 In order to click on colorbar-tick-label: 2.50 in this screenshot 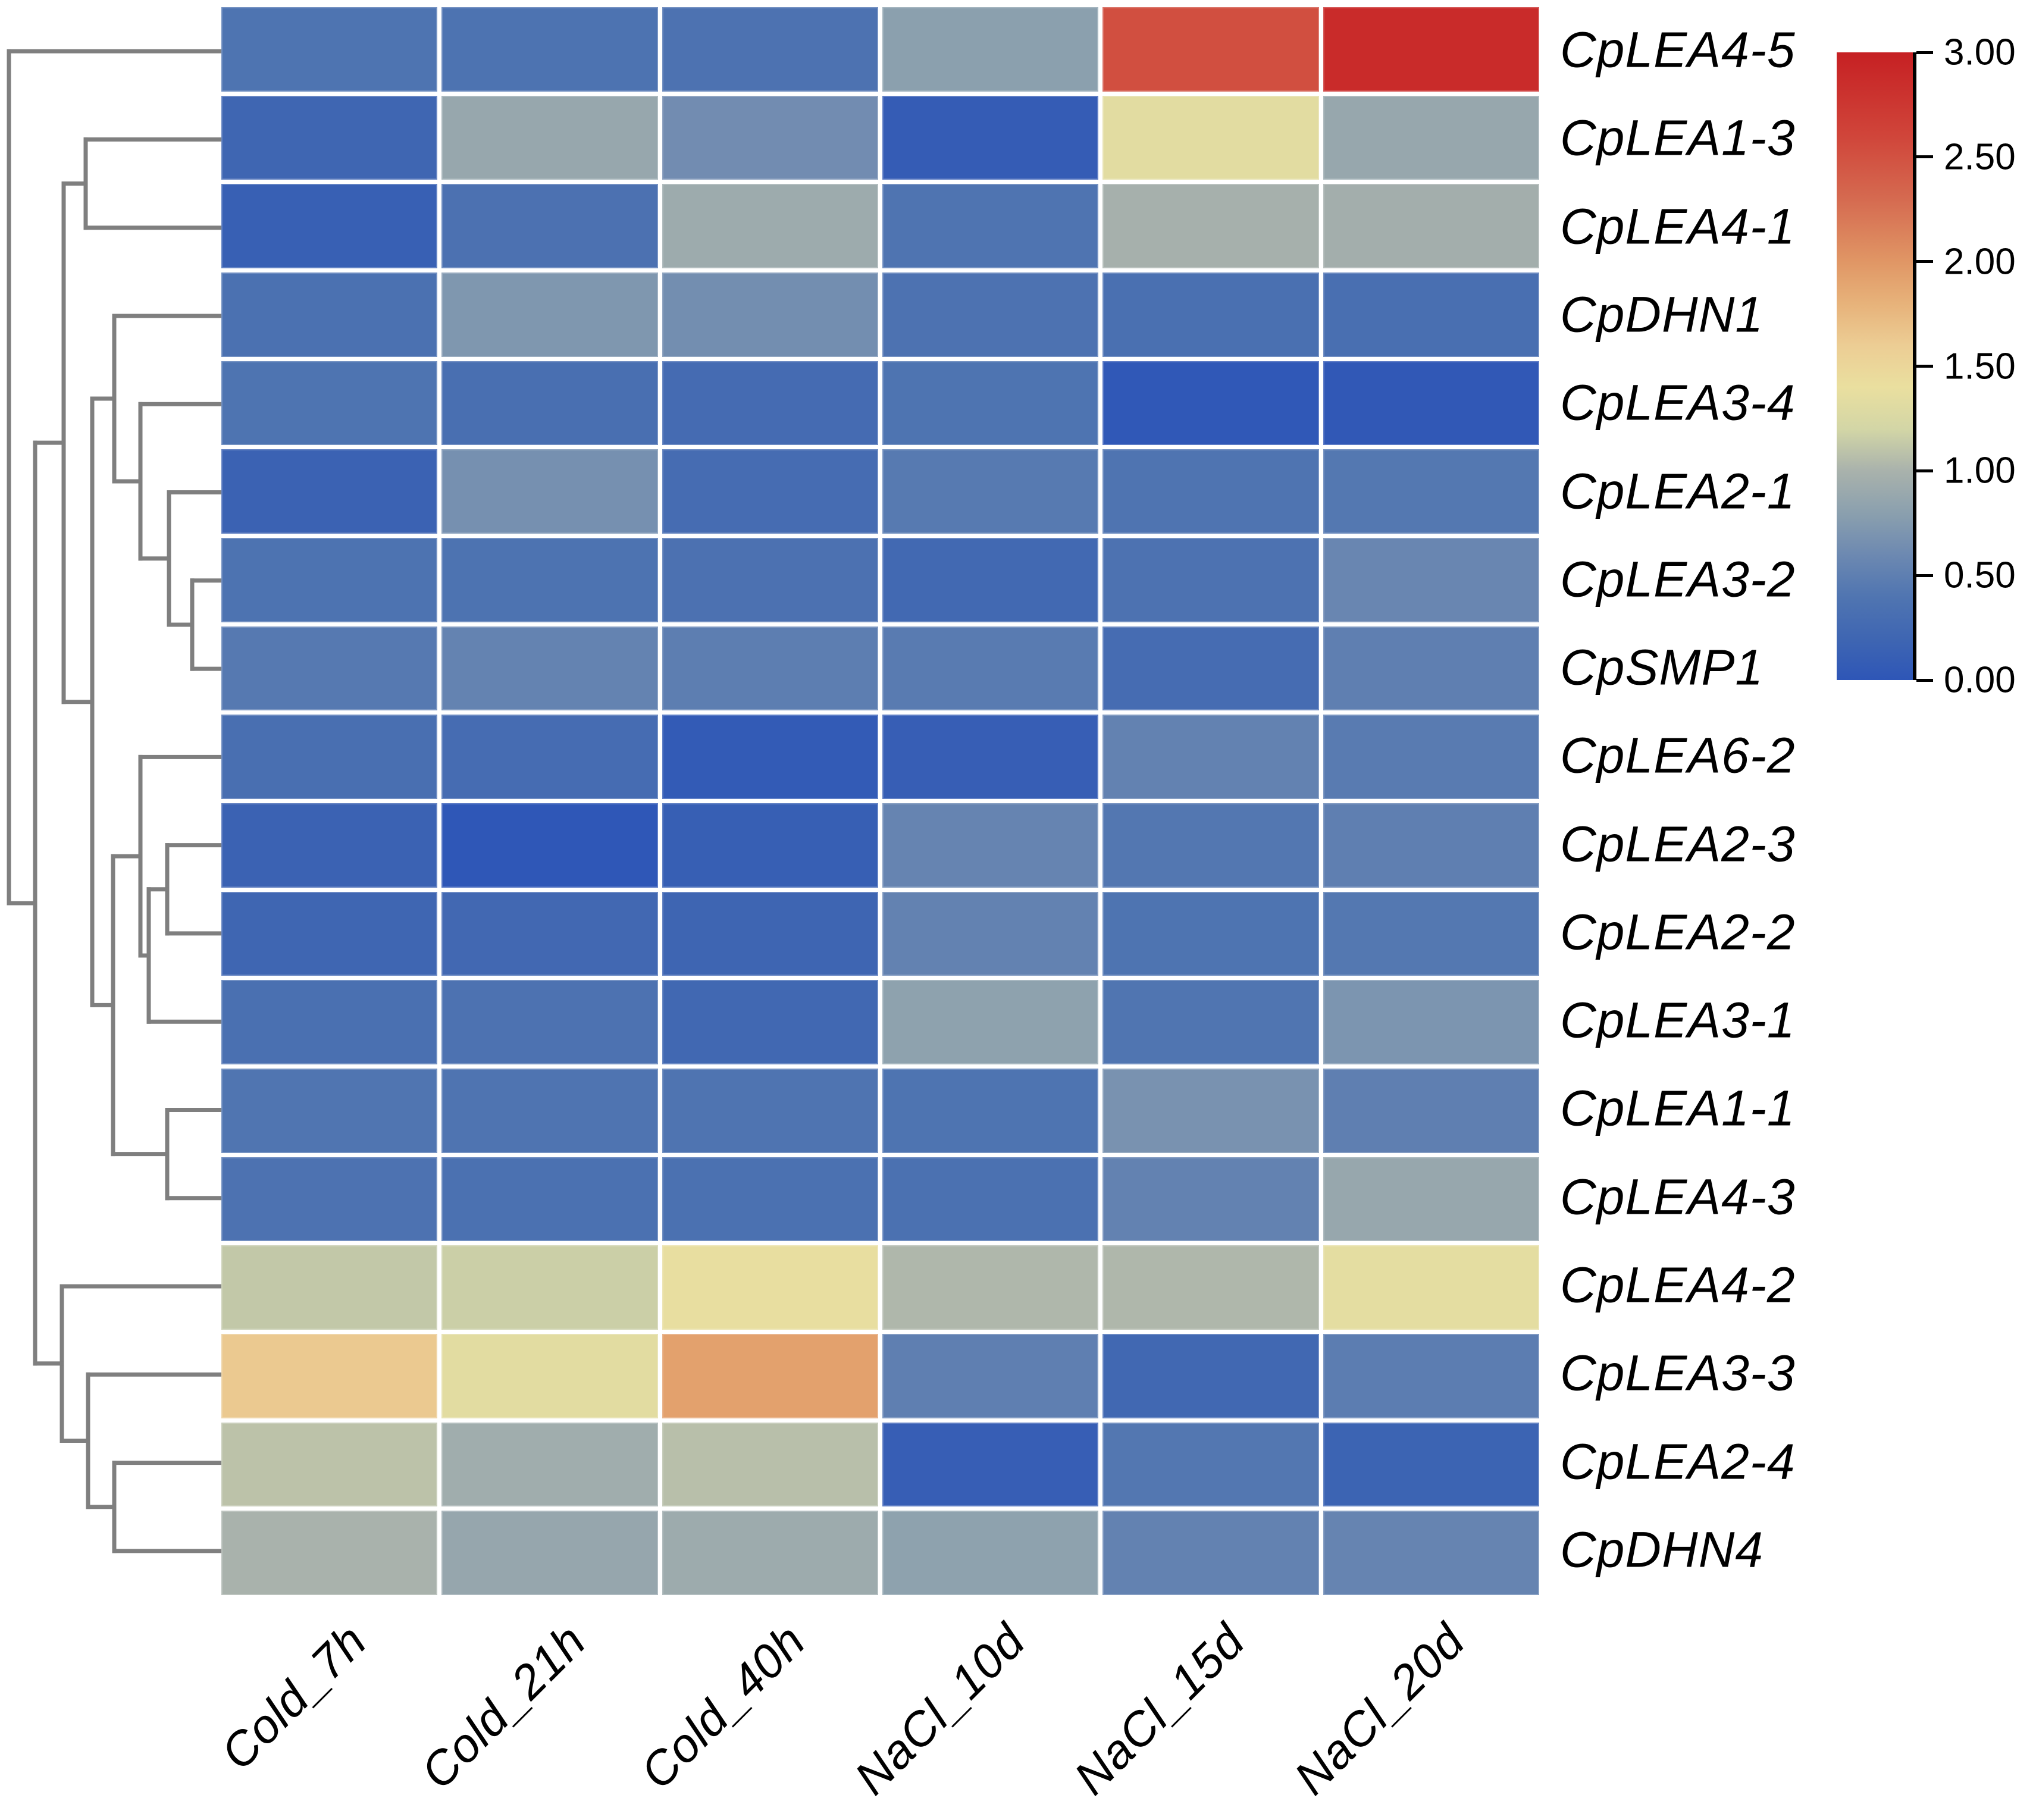, I will do `click(1980, 157)`.